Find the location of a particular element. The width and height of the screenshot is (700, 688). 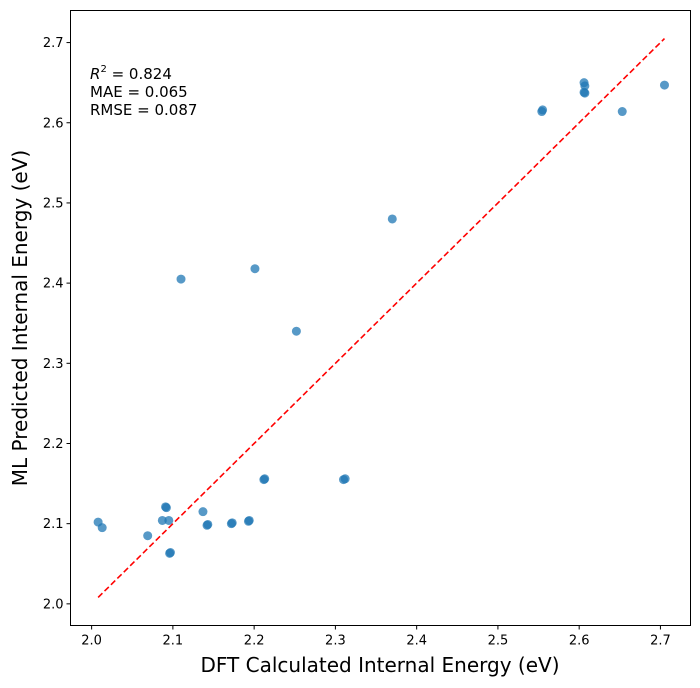

y-tick-label-1: 2.0 is located at coordinates (53, 604).